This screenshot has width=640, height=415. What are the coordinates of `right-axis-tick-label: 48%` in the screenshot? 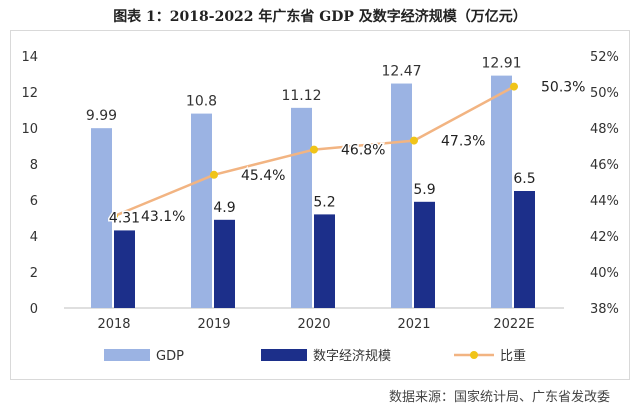 It's located at (604, 129).